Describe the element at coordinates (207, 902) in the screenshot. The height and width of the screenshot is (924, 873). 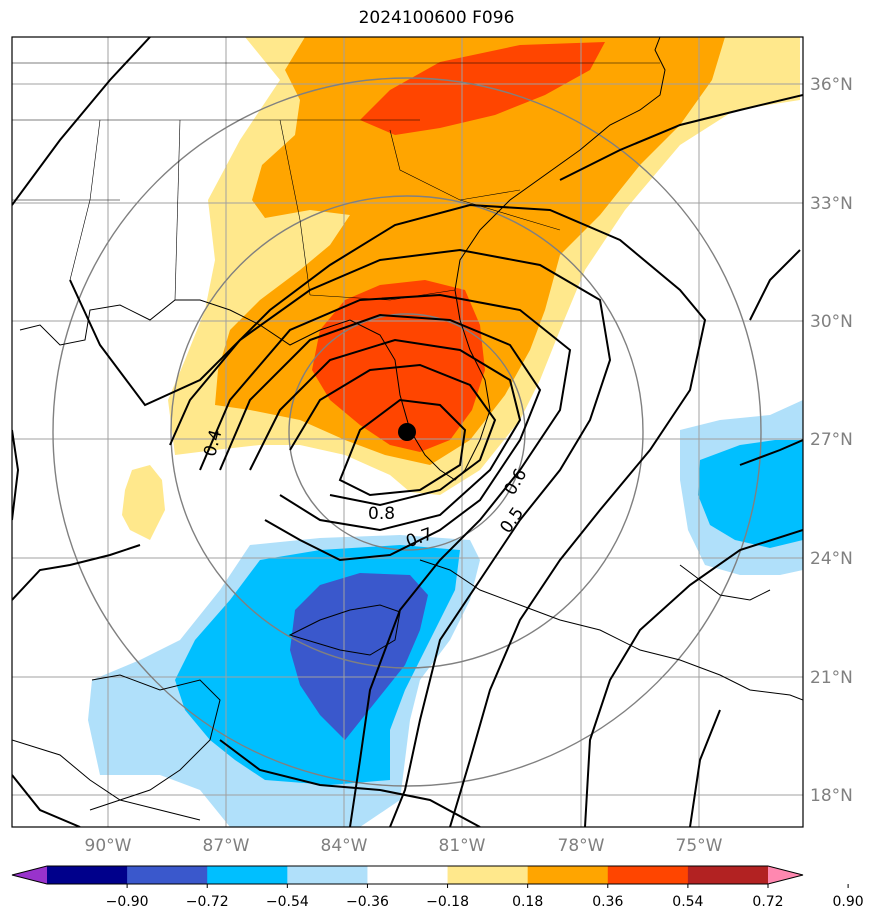
I see `colorbar-tick-label: −0.72` at that location.